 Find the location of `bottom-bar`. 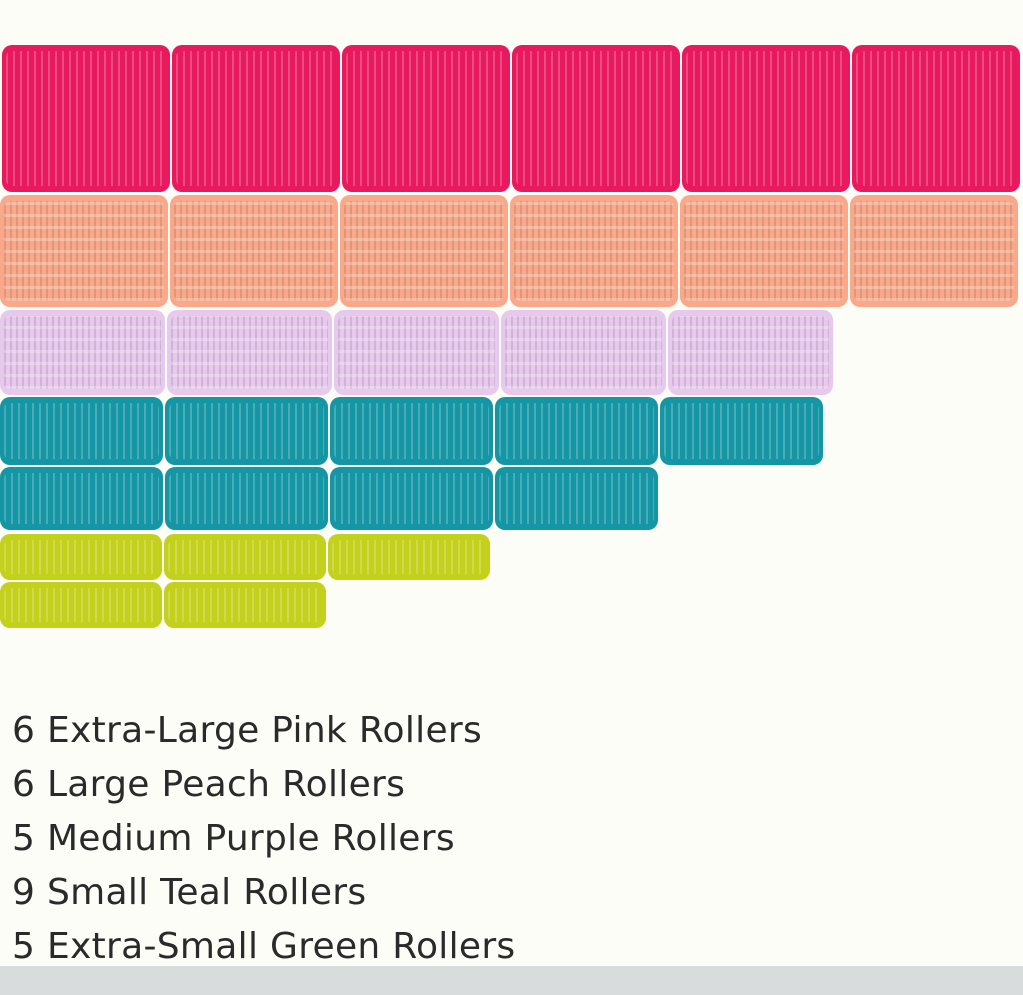

bottom-bar is located at coordinates (511, 980).